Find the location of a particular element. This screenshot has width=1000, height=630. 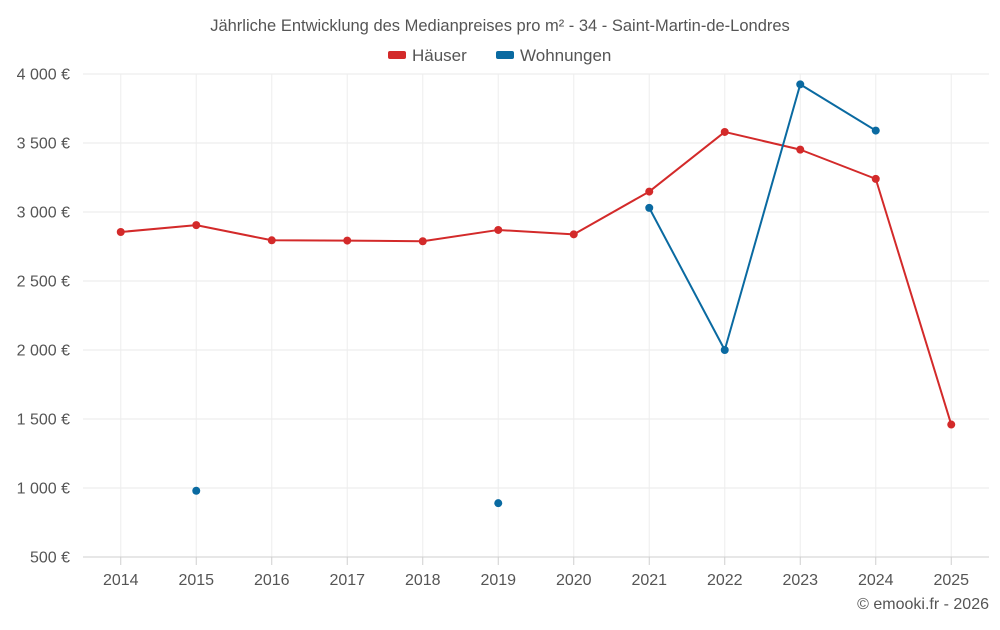

legend-item-wohnungen: Wohnungen is located at coordinates (553, 55).